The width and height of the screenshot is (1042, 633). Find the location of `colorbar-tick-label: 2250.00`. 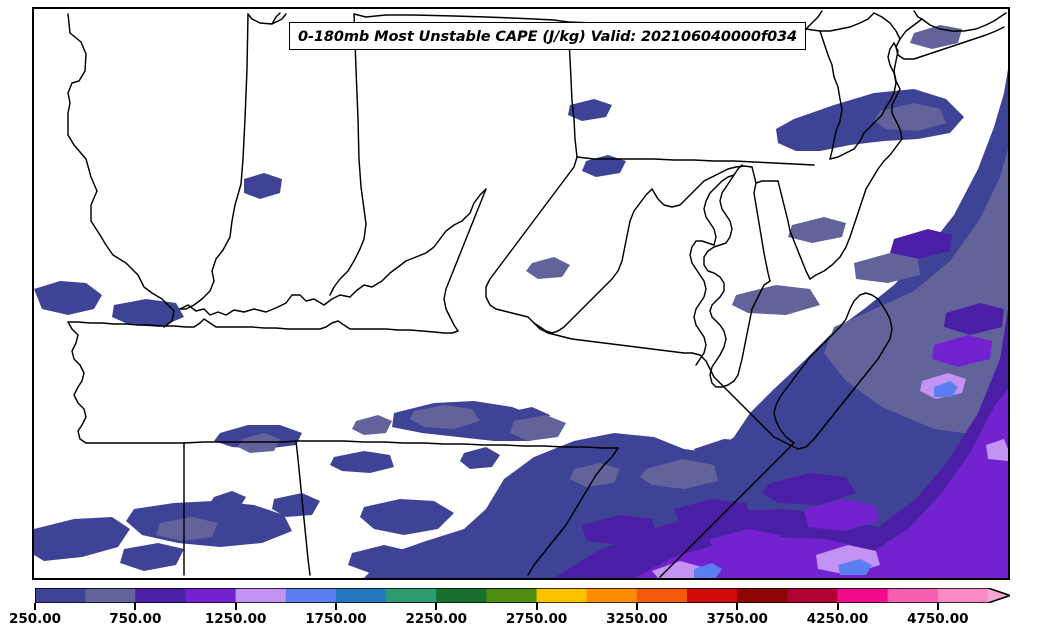

colorbar-tick-label: 2250.00 is located at coordinates (436, 619).